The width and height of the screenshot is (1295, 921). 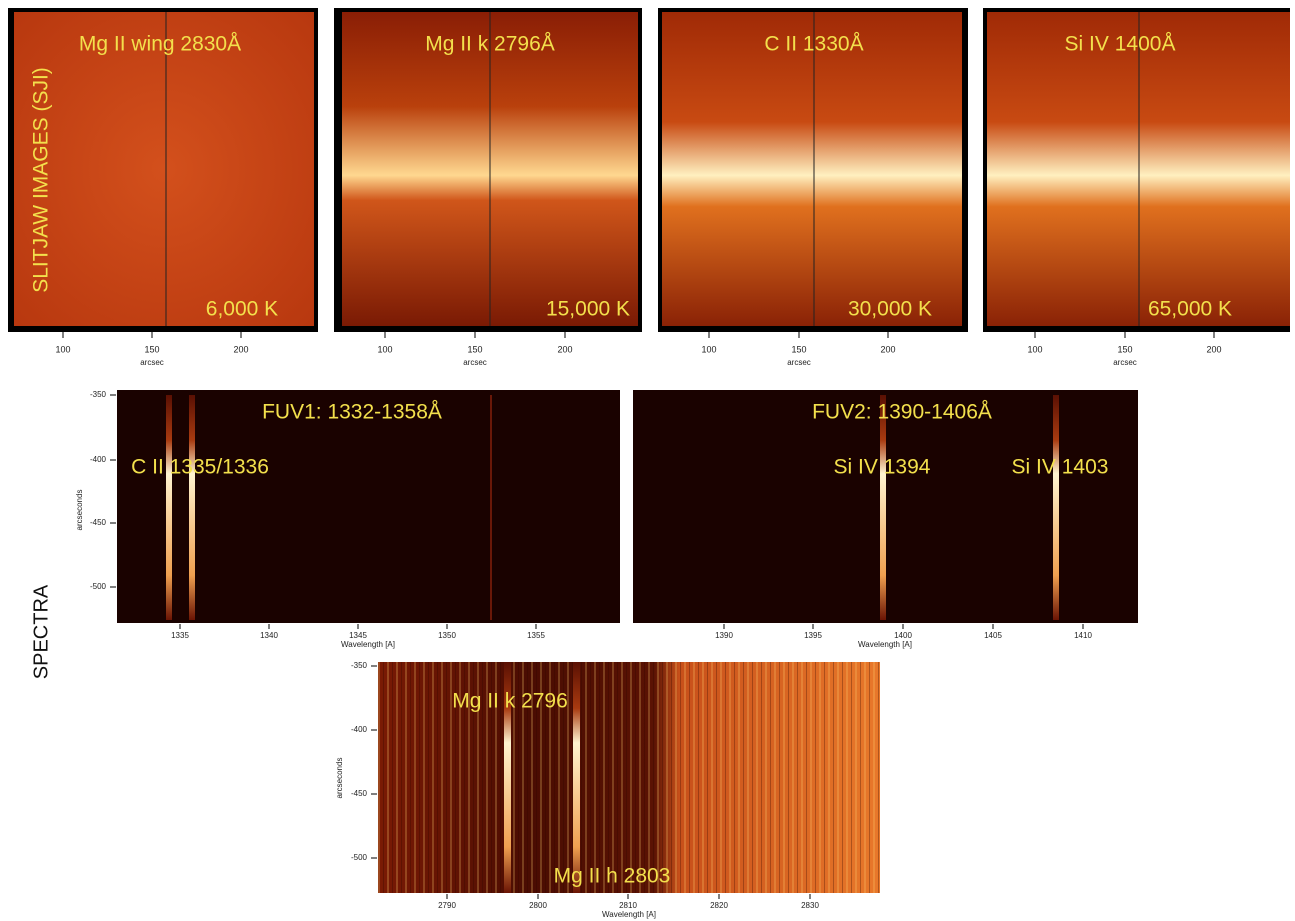 What do you see at coordinates (1190, 309) in the screenshot?
I see `temperature-label: 65,000 K` at bounding box center [1190, 309].